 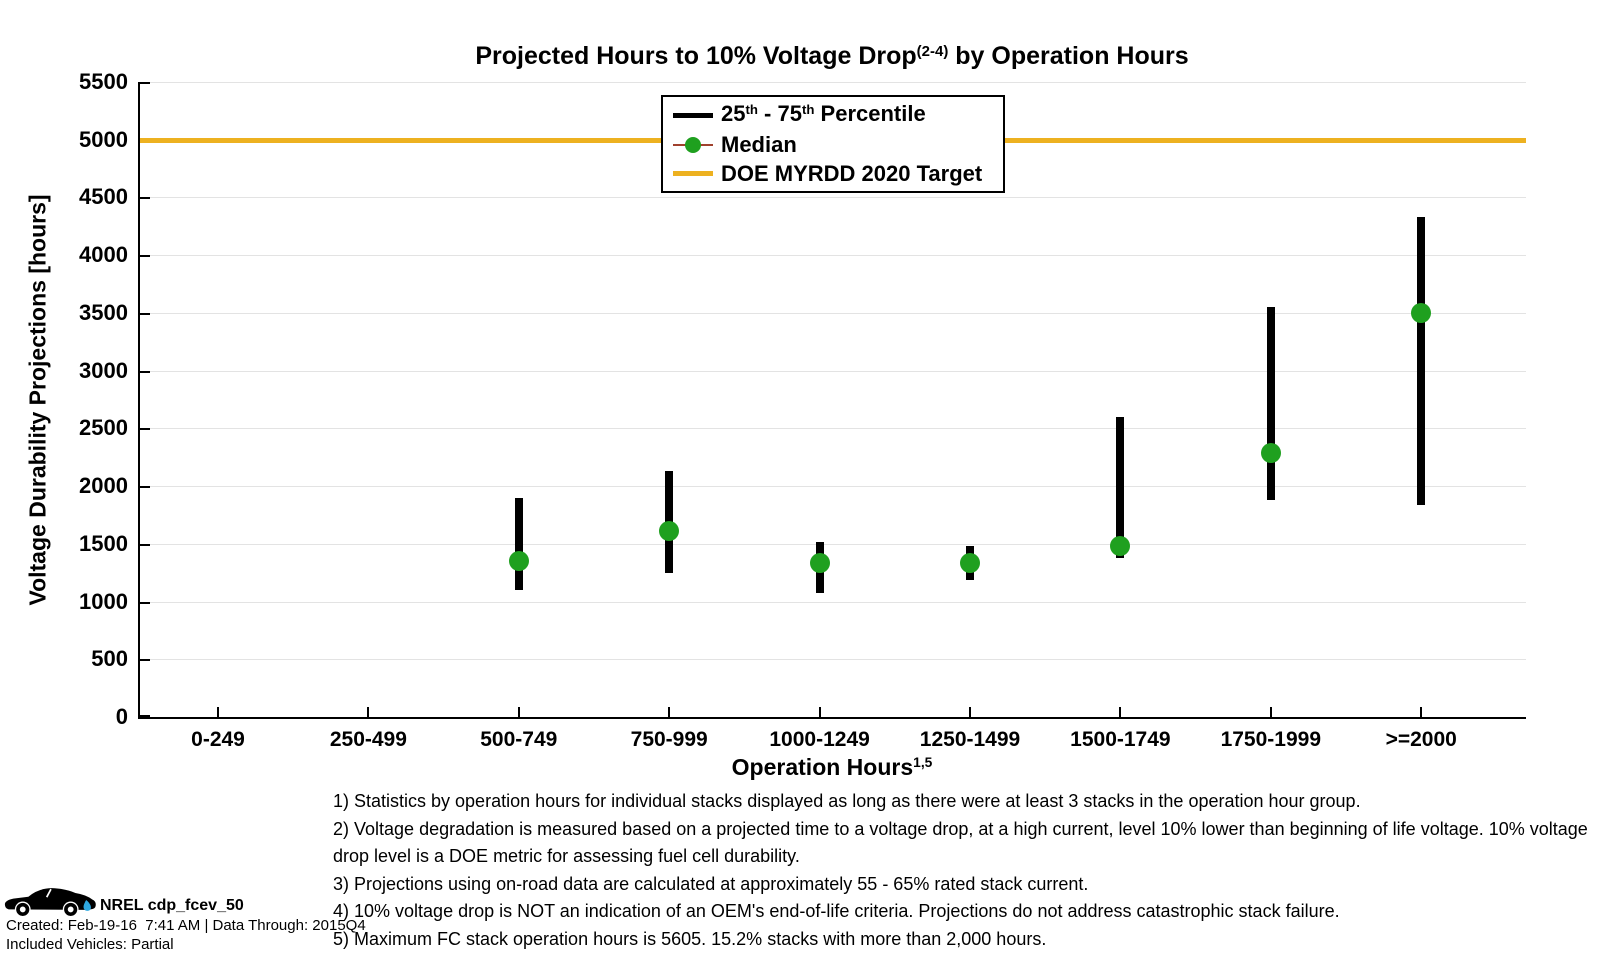 I want to click on legend-entry-target: DOE MYRDD 2020 Target, so click(x=835, y=174).